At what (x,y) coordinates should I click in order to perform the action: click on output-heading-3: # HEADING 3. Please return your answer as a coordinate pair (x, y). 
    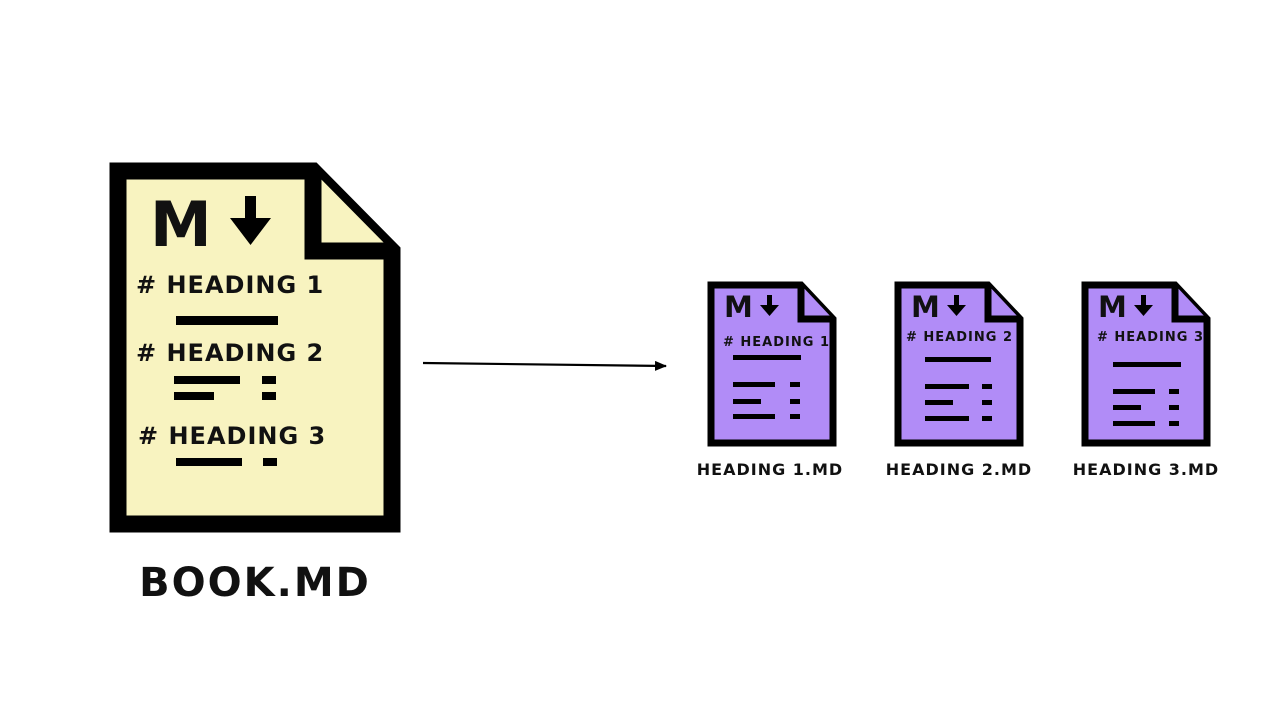
    Looking at the image, I should click on (1150, 337).